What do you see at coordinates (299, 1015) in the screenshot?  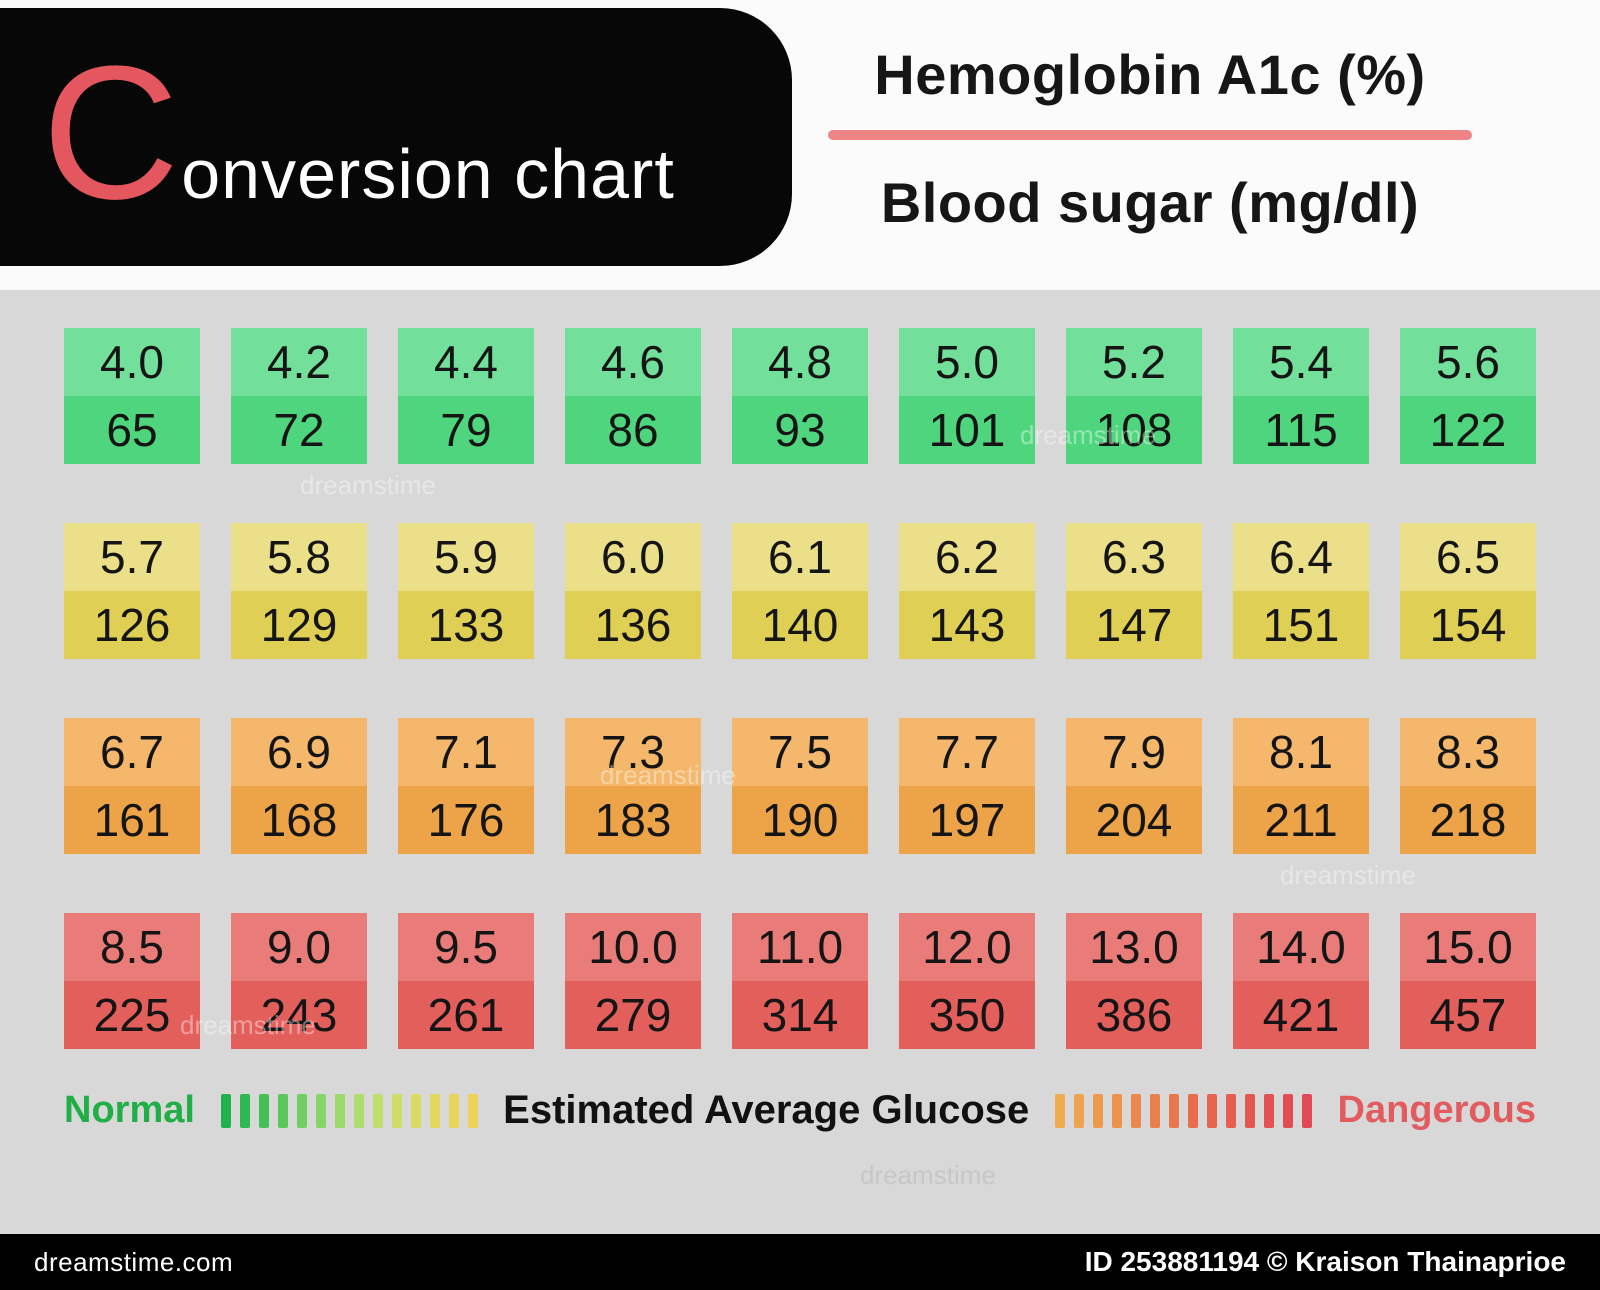 I see `glucose-value: 243` at bounding box center [299, 1015].